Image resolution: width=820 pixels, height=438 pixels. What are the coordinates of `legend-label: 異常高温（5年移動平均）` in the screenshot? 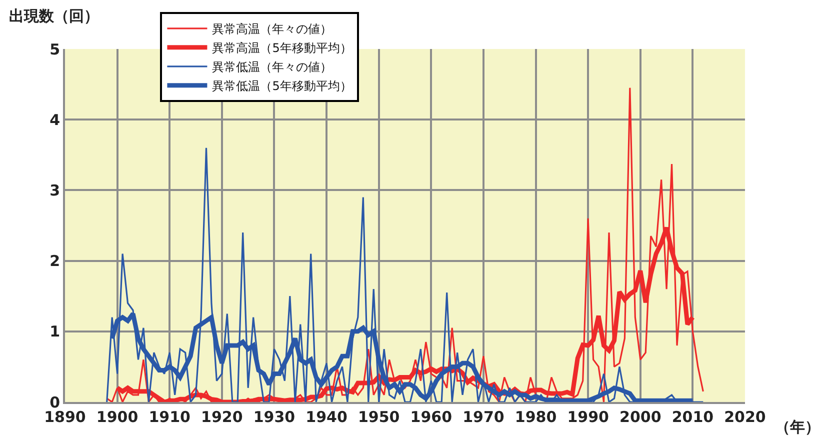 It's located at (282, 48).